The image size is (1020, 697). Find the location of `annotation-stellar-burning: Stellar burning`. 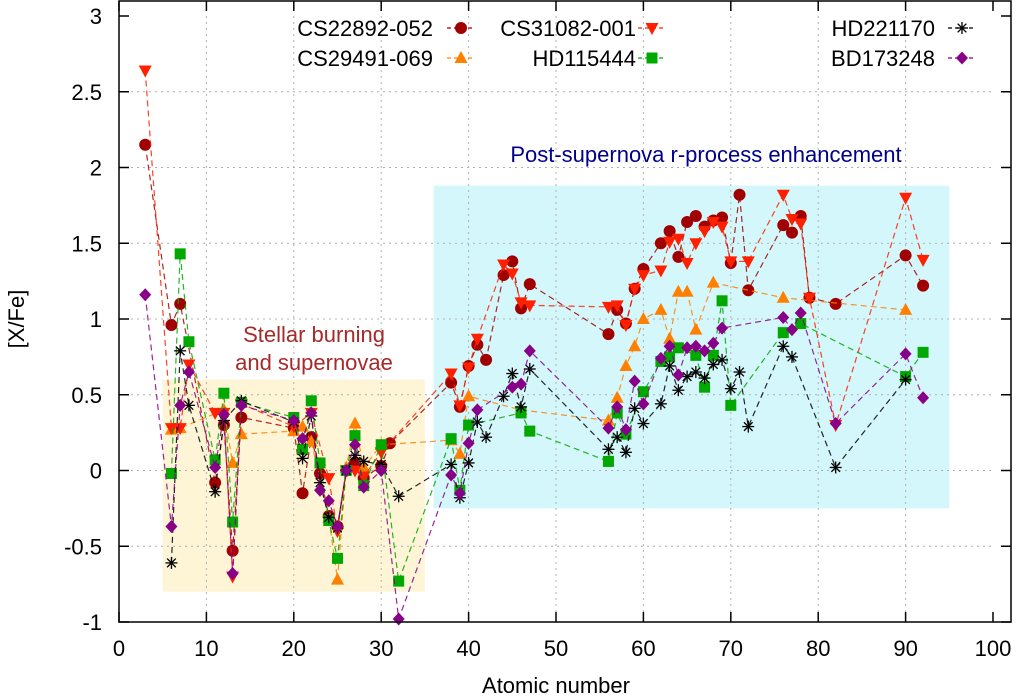

annotation-stellar-burning: Stellar burning is located at coordinates (314, 334).